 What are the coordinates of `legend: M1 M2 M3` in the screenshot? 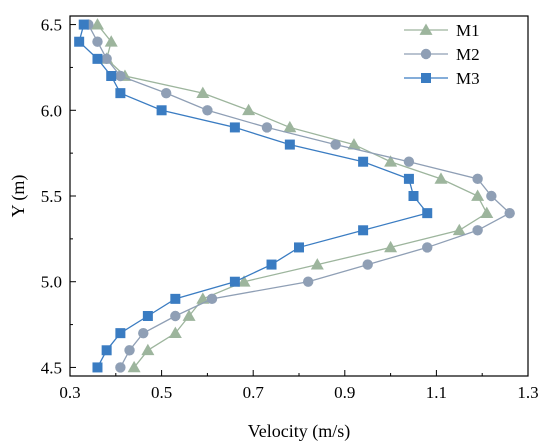 It's located at (442, 54).